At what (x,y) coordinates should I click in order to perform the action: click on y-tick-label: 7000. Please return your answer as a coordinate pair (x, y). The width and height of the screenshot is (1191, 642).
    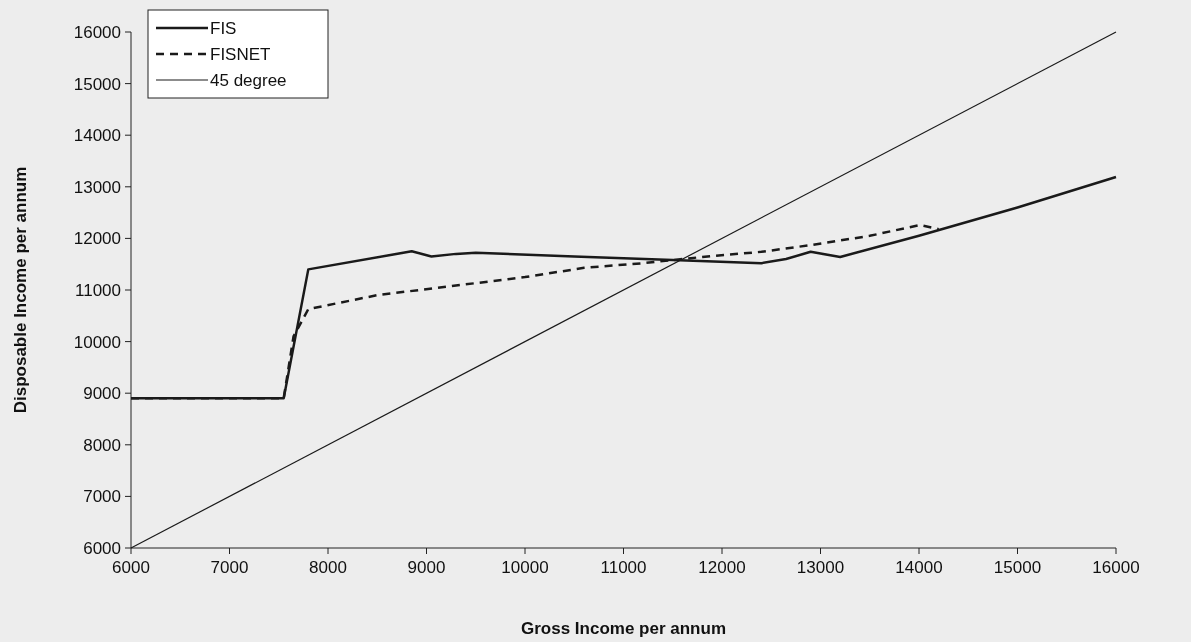
    Looking at the image, I should click on (102, 497).